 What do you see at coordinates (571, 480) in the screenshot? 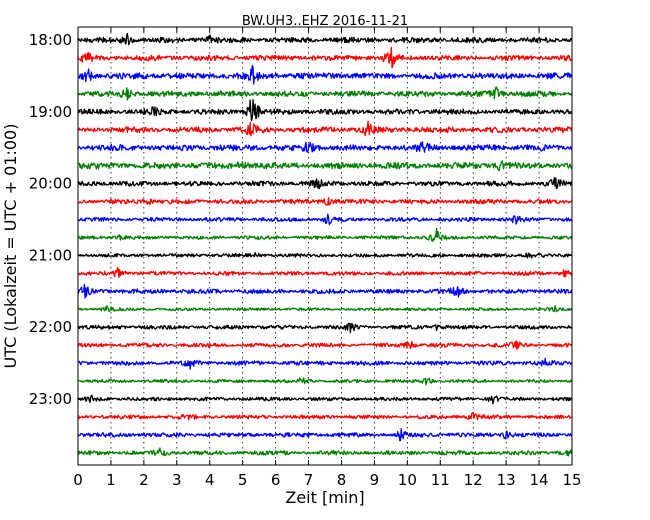
I see `x-tick-label: 15` at bounding box center [571, 480].